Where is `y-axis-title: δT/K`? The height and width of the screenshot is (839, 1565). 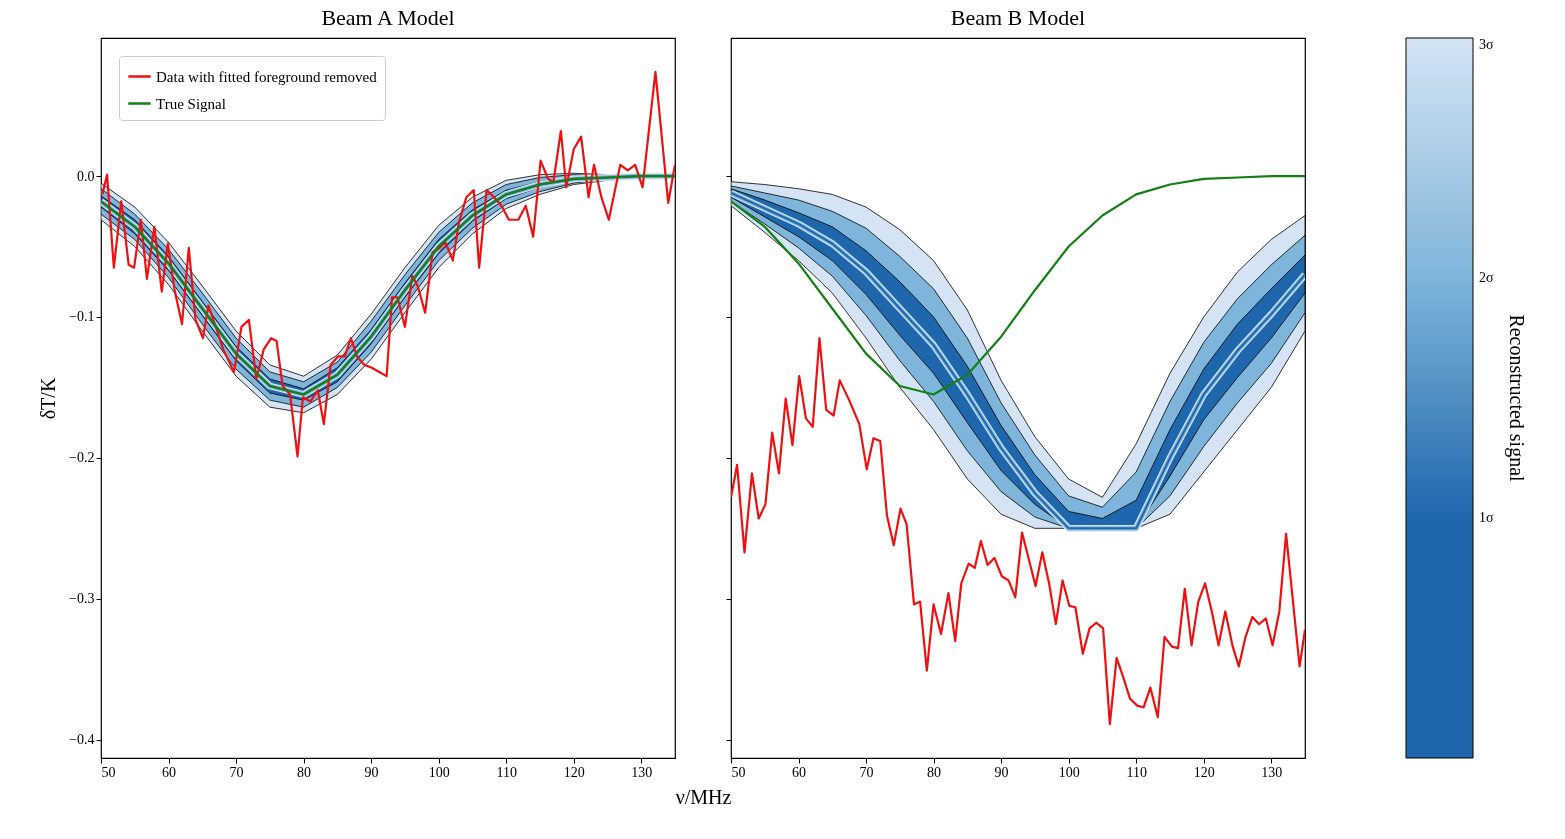
y-axis-title: δT/K is located at coordinates (48, 398).